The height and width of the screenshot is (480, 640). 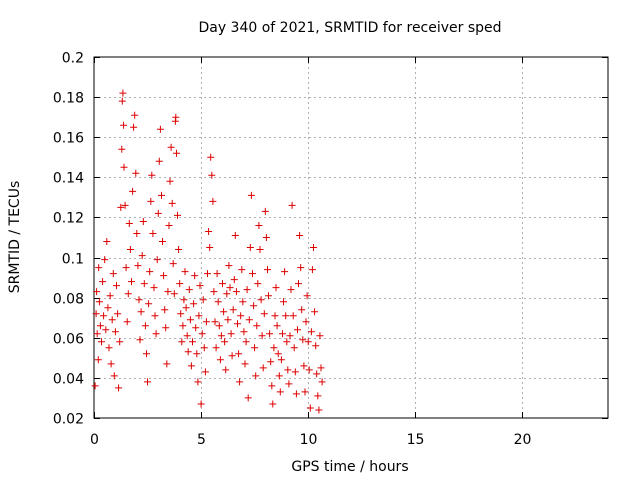 I want to click on y-tick-label: 0.18, so click(x=68, y=99).